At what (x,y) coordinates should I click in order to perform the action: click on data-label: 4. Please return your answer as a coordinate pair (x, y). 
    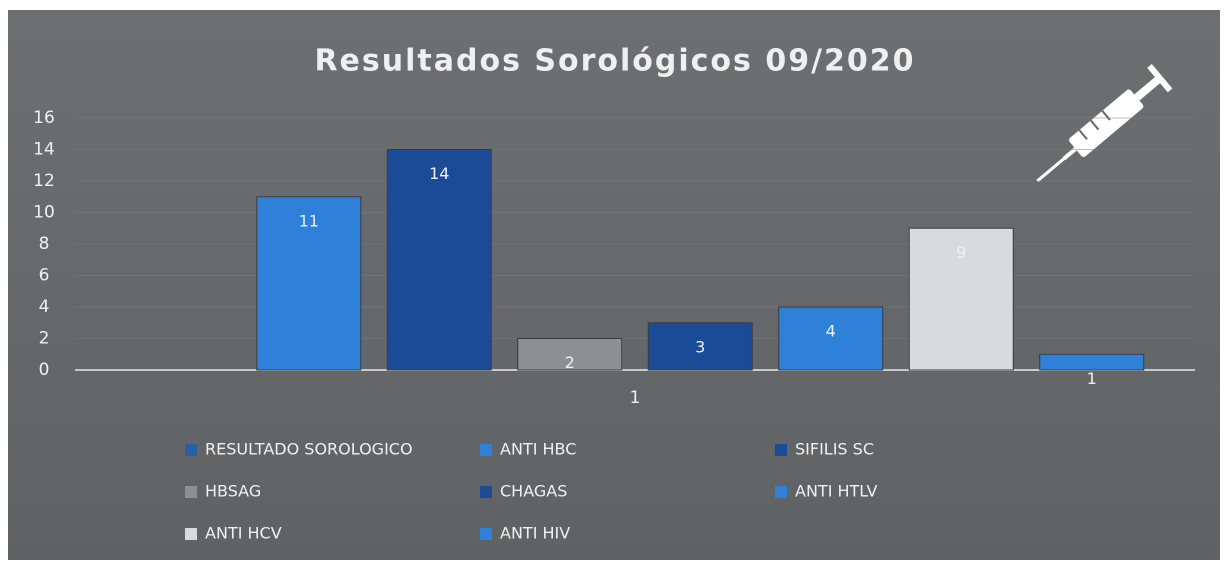
    Looking at the image, I should click on (831, 331).